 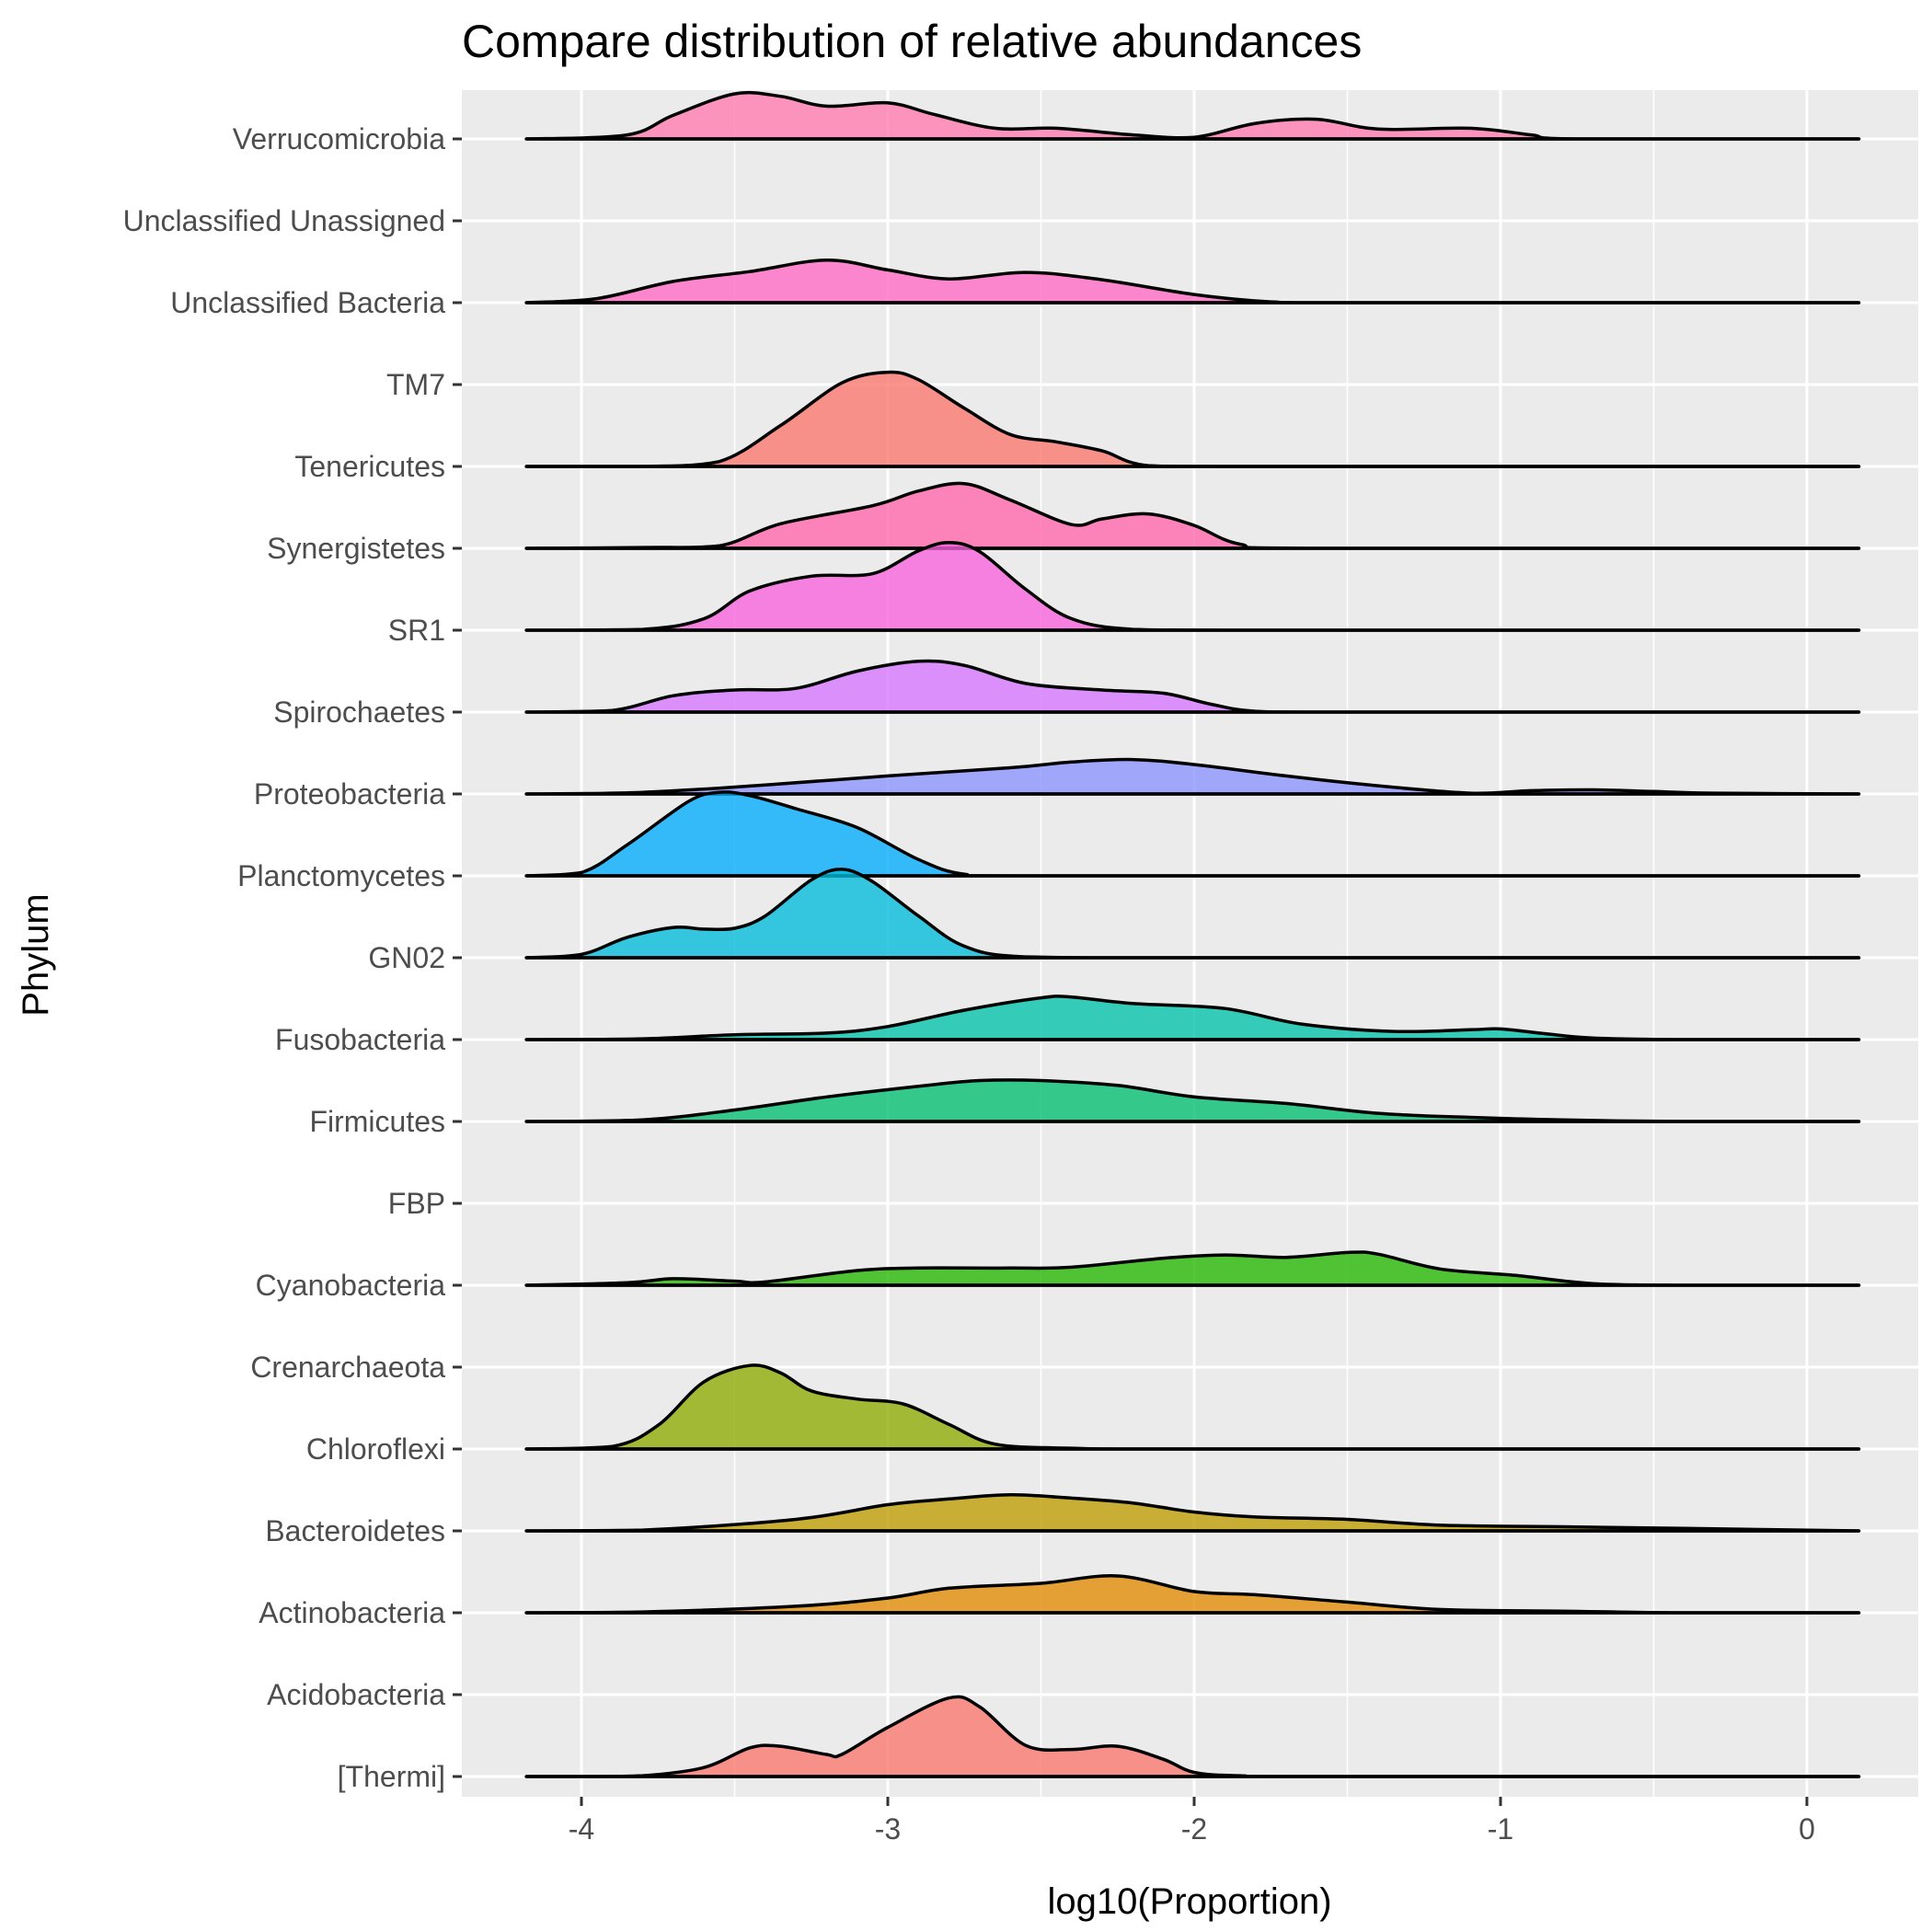 What do you see at coordinates (1192, 115) in the screenshot?
I see `ridge-verrucomicrobia` at bounding box center [1192, 115].